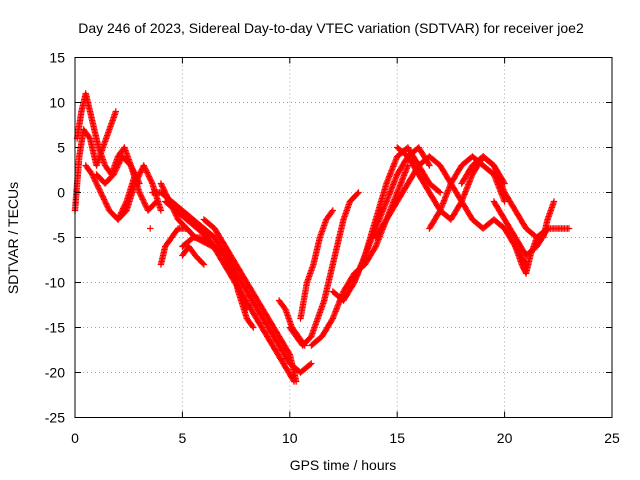  What do you see at coordinates (55, 373) in the screenshot?
I see `y-tick-label: -20` at bounding box center [55, 373].